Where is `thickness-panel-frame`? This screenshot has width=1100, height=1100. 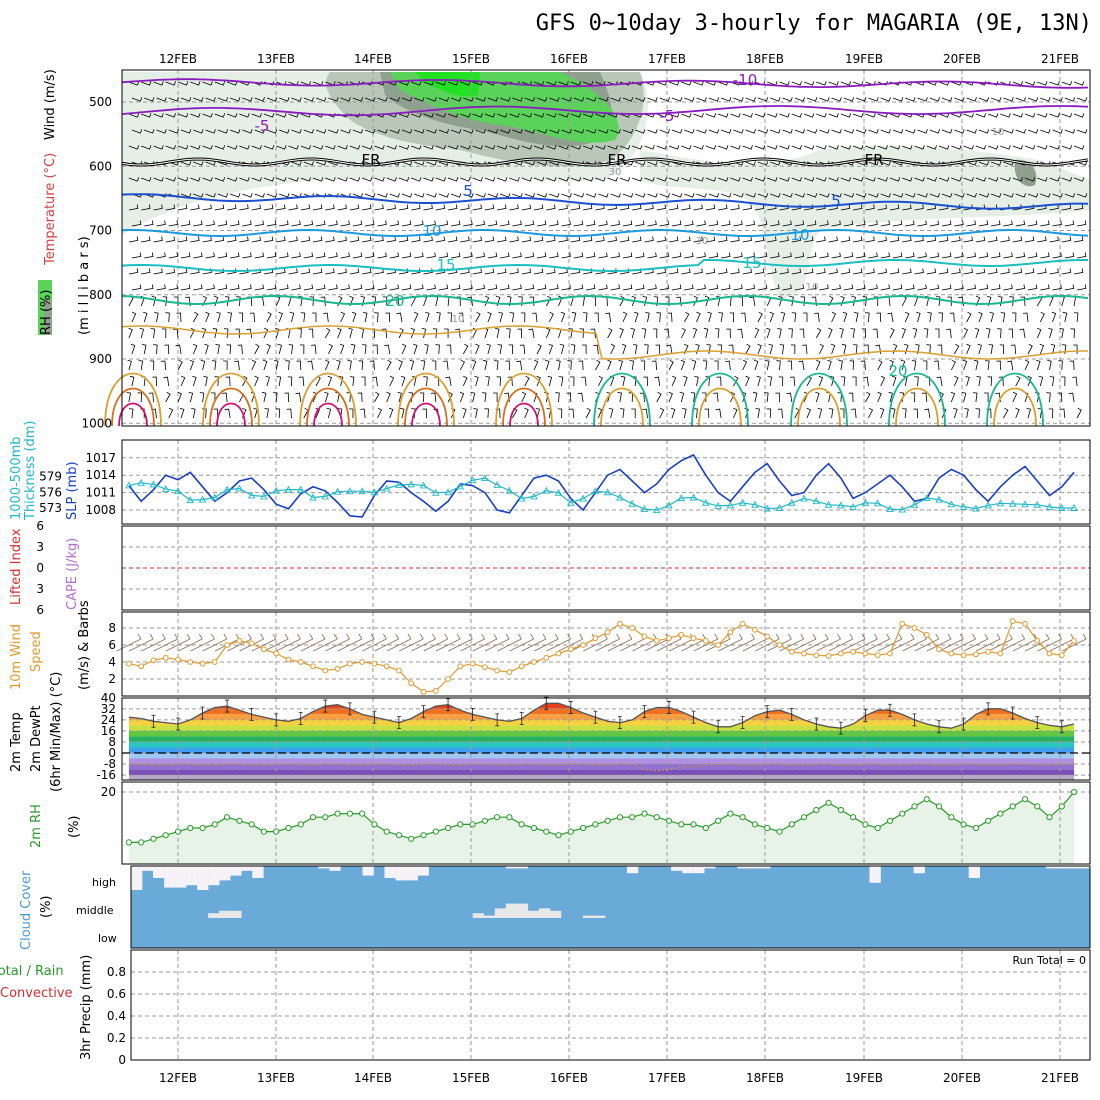 thickness-panel-frame is located at coordinates (606, 482).